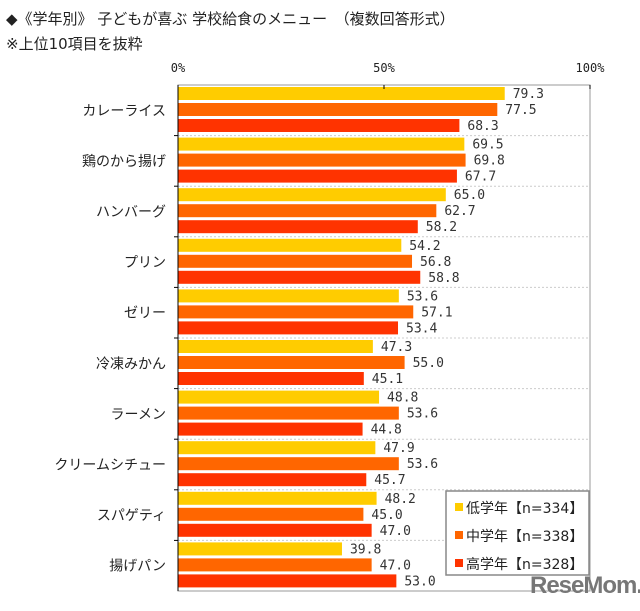  Describe the element at coordinates (389, 480) in the screenshot. I see `data-label: 45.7` at that location.